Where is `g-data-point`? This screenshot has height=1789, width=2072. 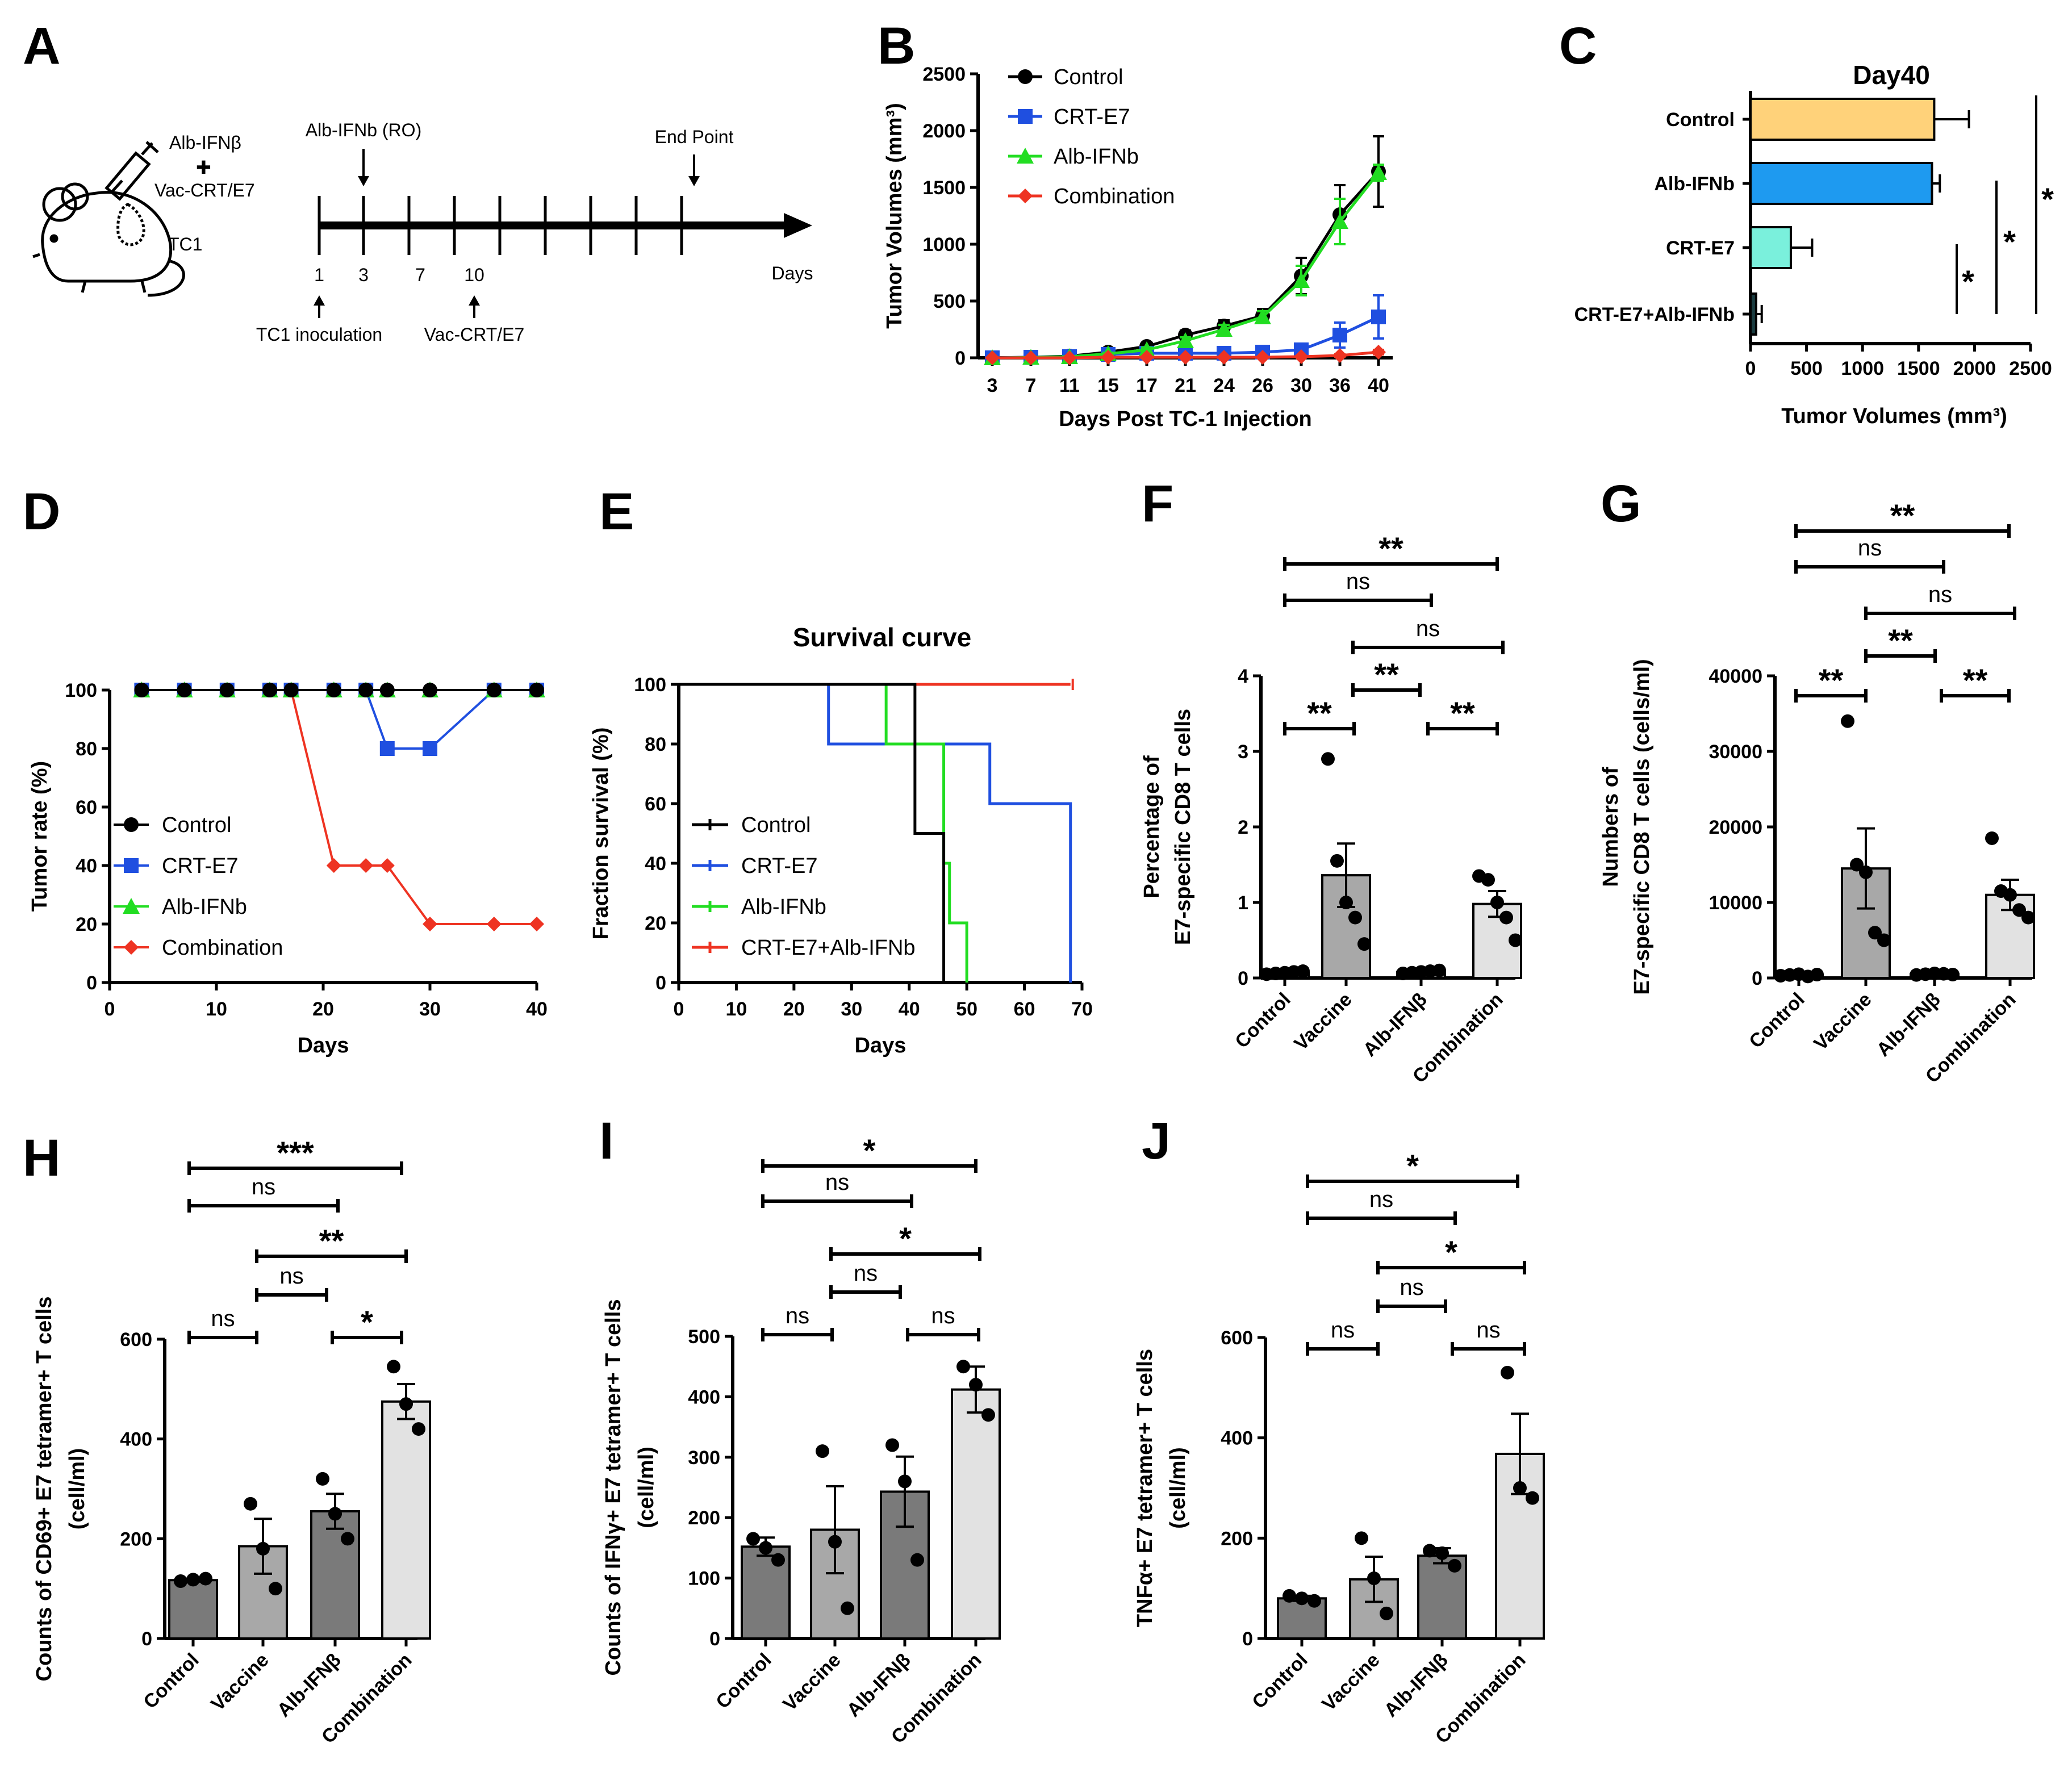
g-data-point is located at coordinates (2028, 917).